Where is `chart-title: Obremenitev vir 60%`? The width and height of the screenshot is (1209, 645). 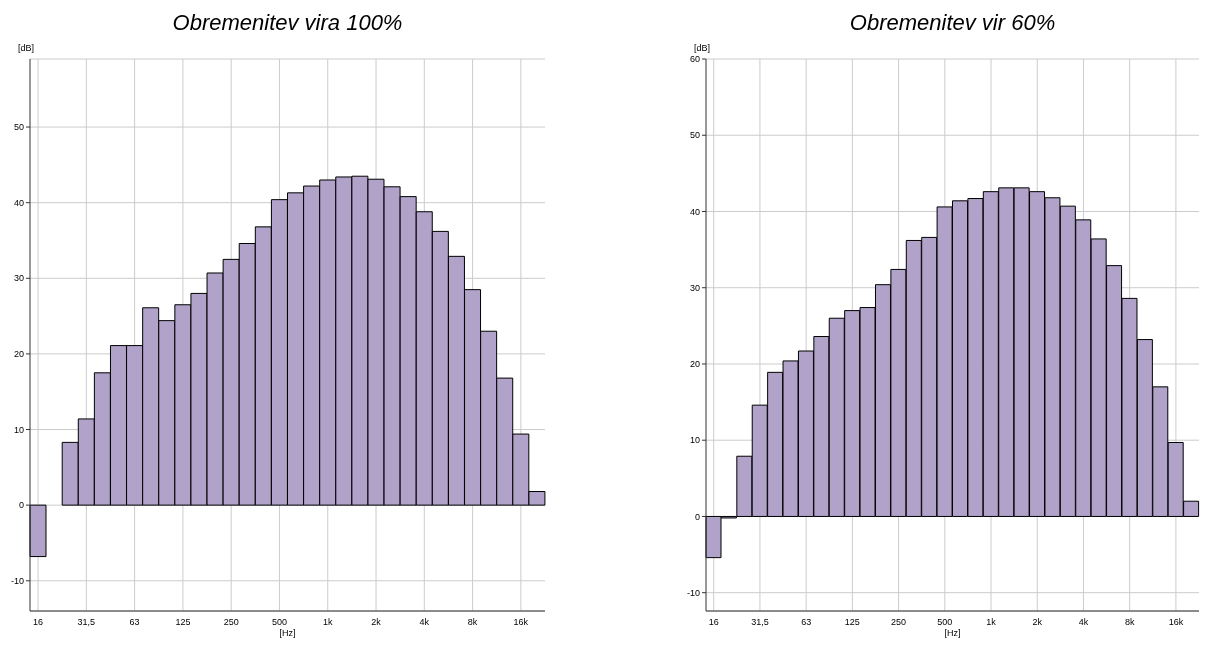
chart-title: Obremenitev vir 60% is located at coordinates (952, 23).